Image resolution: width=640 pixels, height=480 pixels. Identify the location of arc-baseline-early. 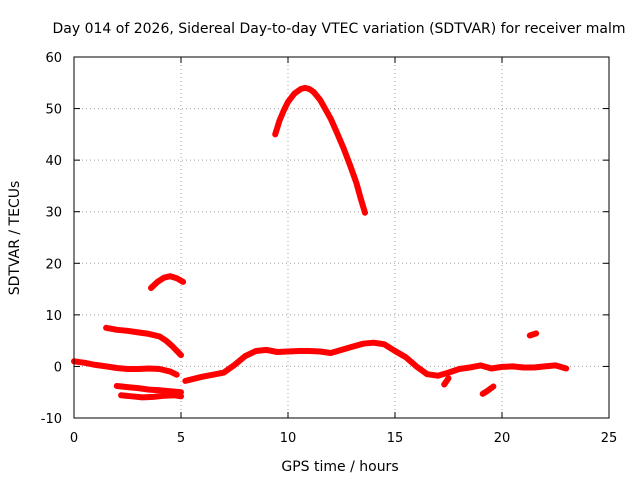
(125, 368).